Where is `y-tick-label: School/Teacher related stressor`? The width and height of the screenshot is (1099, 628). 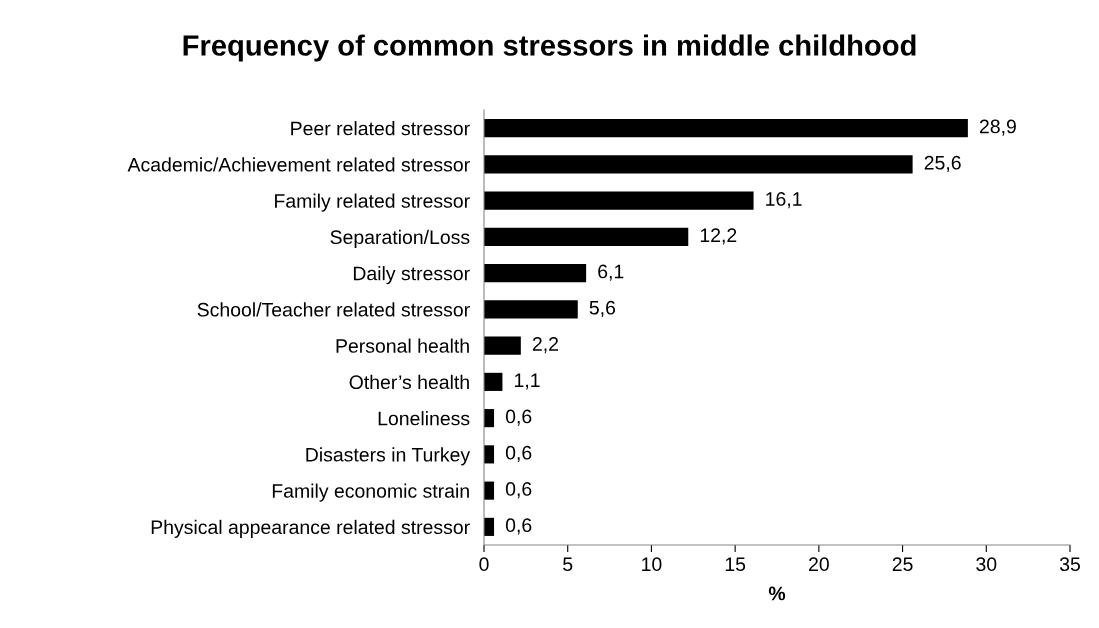
y-tick-label: School/Teacher related stressor is located at coordinates (333, 309).